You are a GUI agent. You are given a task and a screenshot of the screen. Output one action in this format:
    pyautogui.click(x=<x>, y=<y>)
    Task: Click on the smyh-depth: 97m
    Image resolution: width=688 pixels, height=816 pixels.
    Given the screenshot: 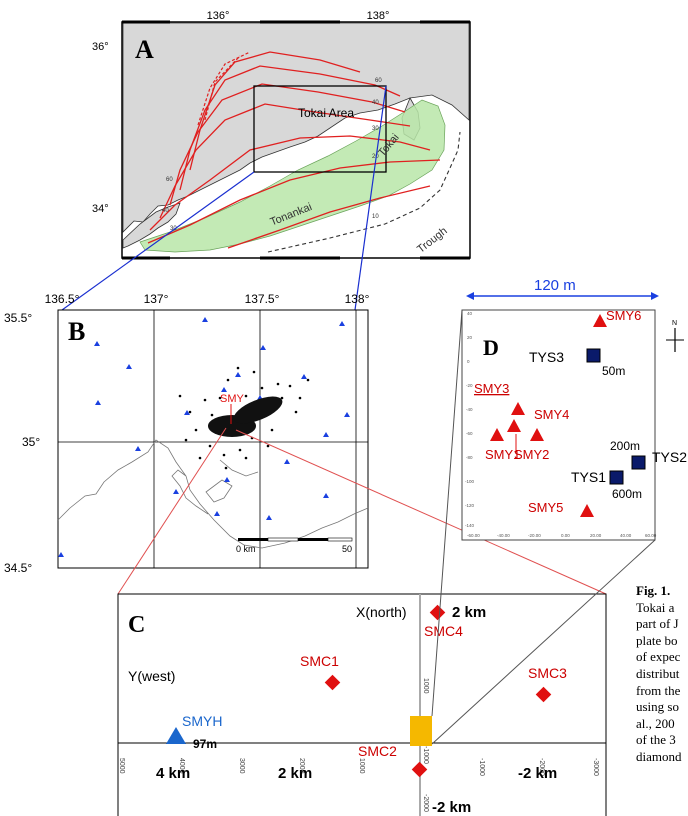 What is the action you would take?
    pyautogui.click(x=205, y=744)
    